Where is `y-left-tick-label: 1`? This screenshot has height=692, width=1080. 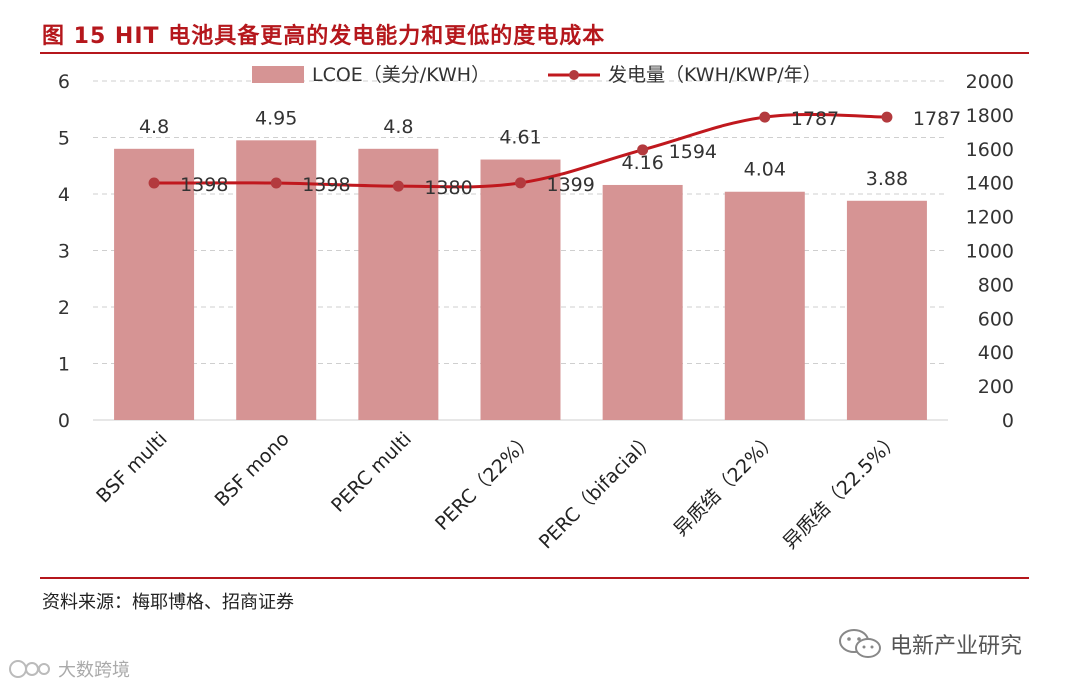
y-left-tick-label: 1 is located at coordinates (64, 365).